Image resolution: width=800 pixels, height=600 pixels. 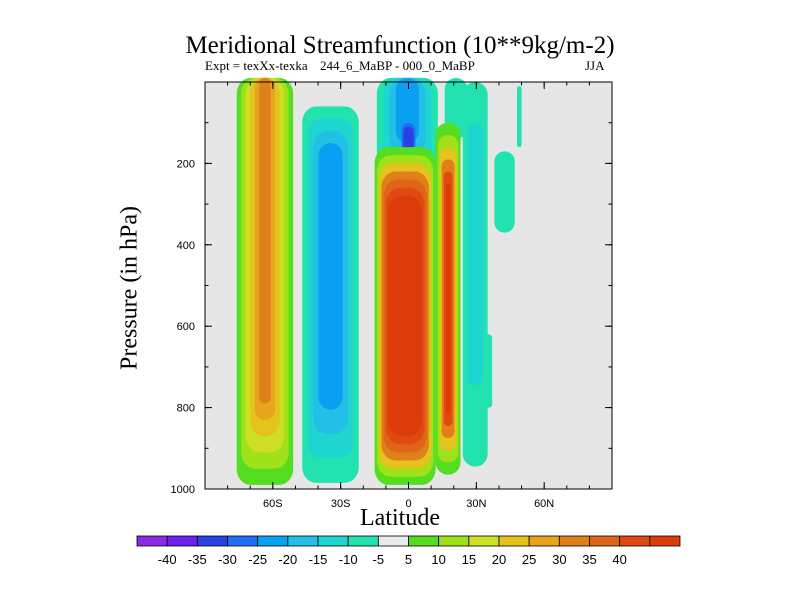 I want to click on x-tick-label: 0, so click(x=408, y=504).